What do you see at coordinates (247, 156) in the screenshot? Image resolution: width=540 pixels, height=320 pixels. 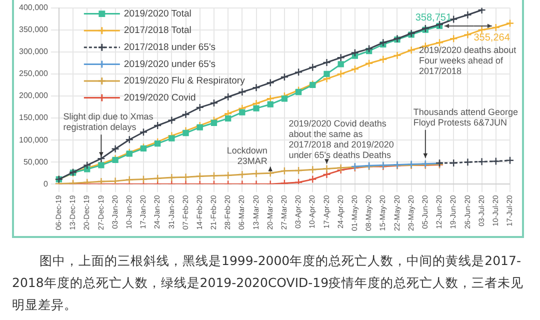 I see `annotation: Lockdown 23MAR` at bounding box center [247, 156].